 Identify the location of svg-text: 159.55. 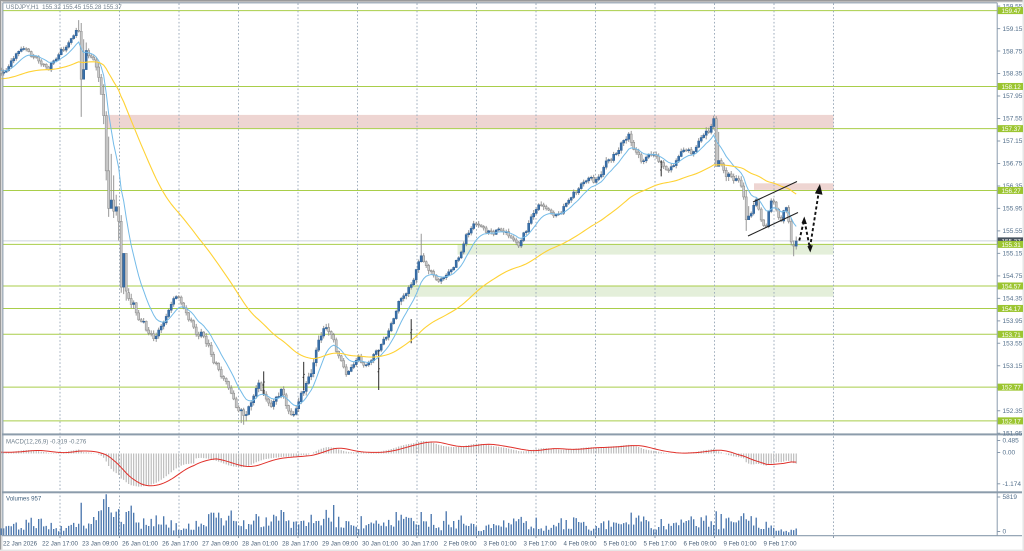
(1013, 6).